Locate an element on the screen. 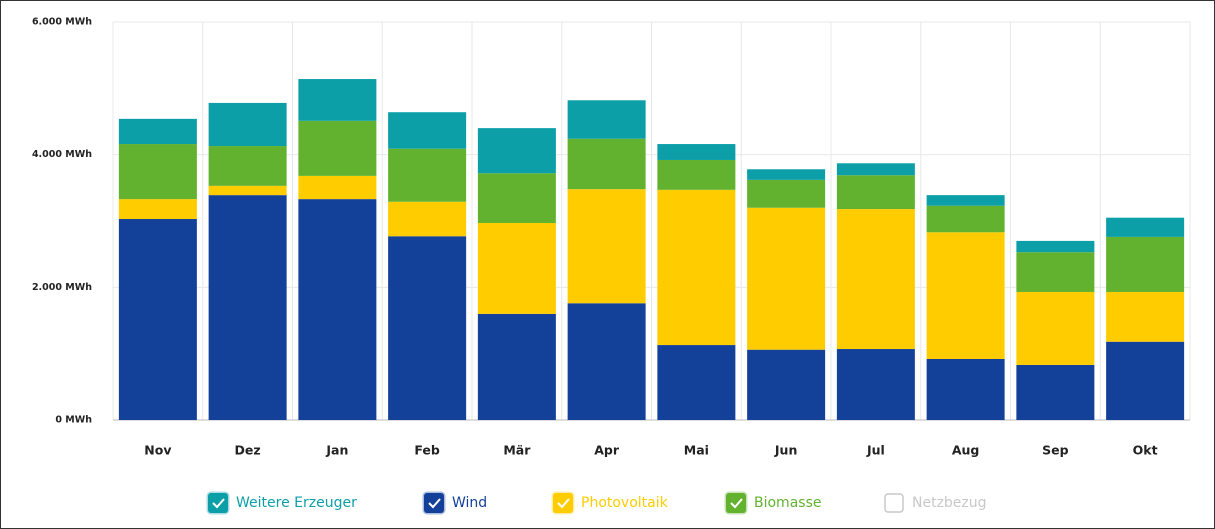 This screenshot has height=529, width=1215. x-tick-label: Dez is located at coordinates (248, 450).